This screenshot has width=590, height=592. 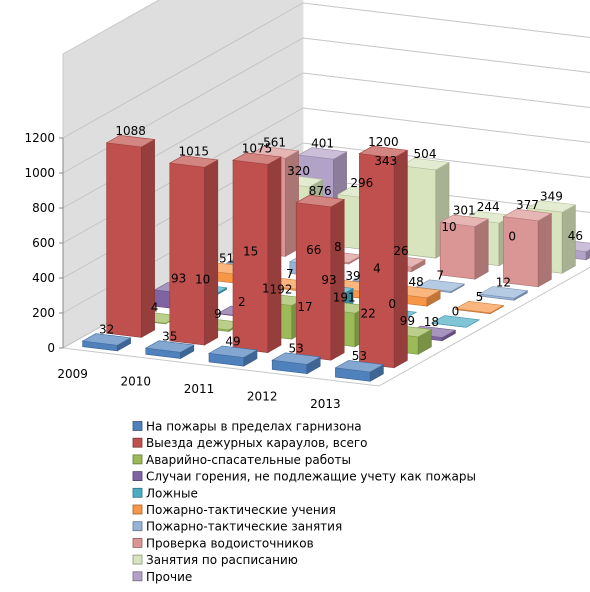 I want to click on y-tick-label: 0, so click(x=51, y=348).